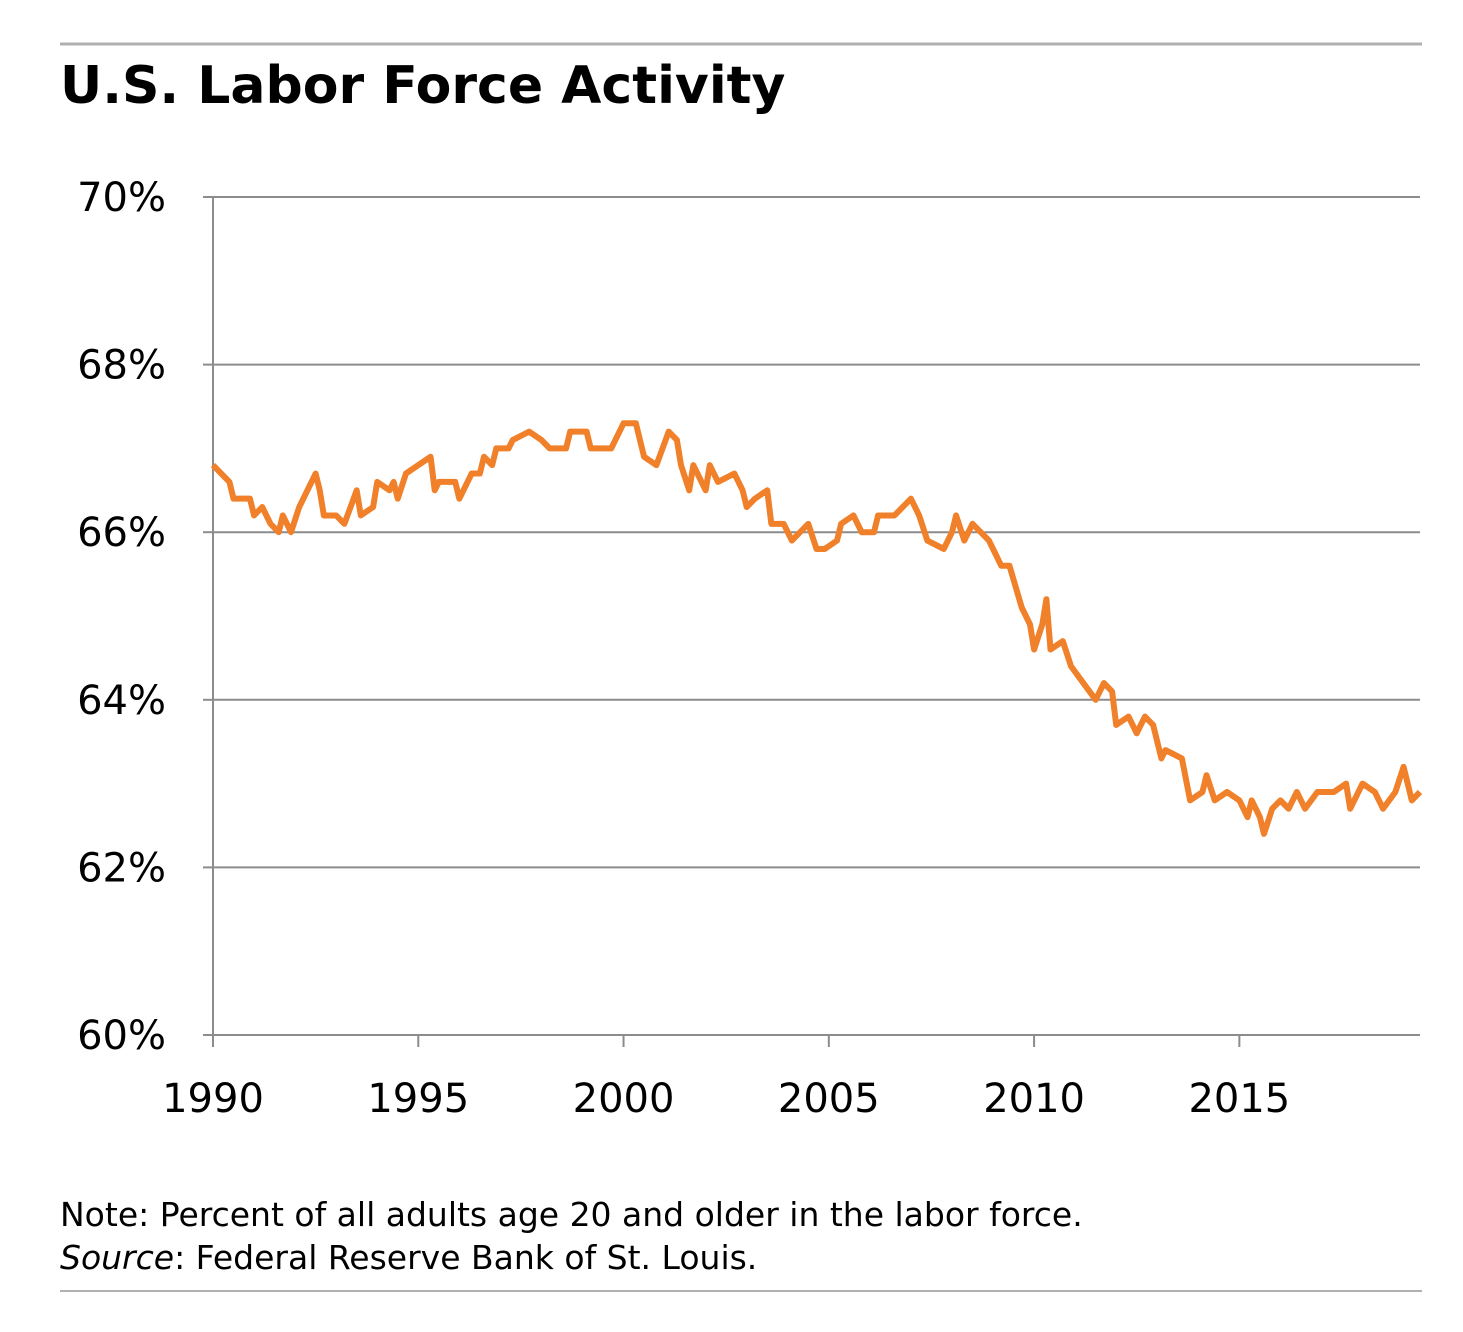 This screenshot has width=1463, height=1332. What do you see at coordinates (418, 1099) in the screenshot?
I see `x-tick-label: 1995` at bounding box center [418, 1099].